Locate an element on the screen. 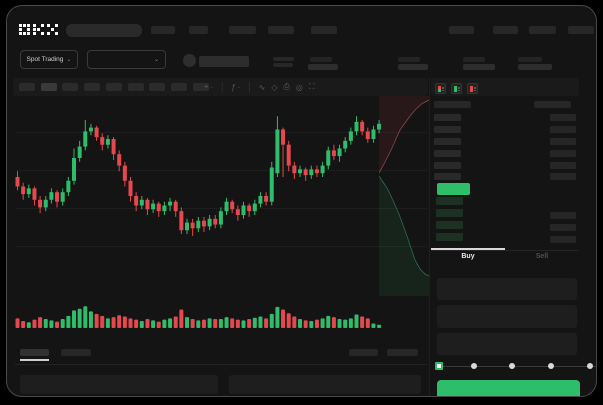 The width and height of the screenshot is (603, 405). orders-panel is located at coordinates (119, 384).